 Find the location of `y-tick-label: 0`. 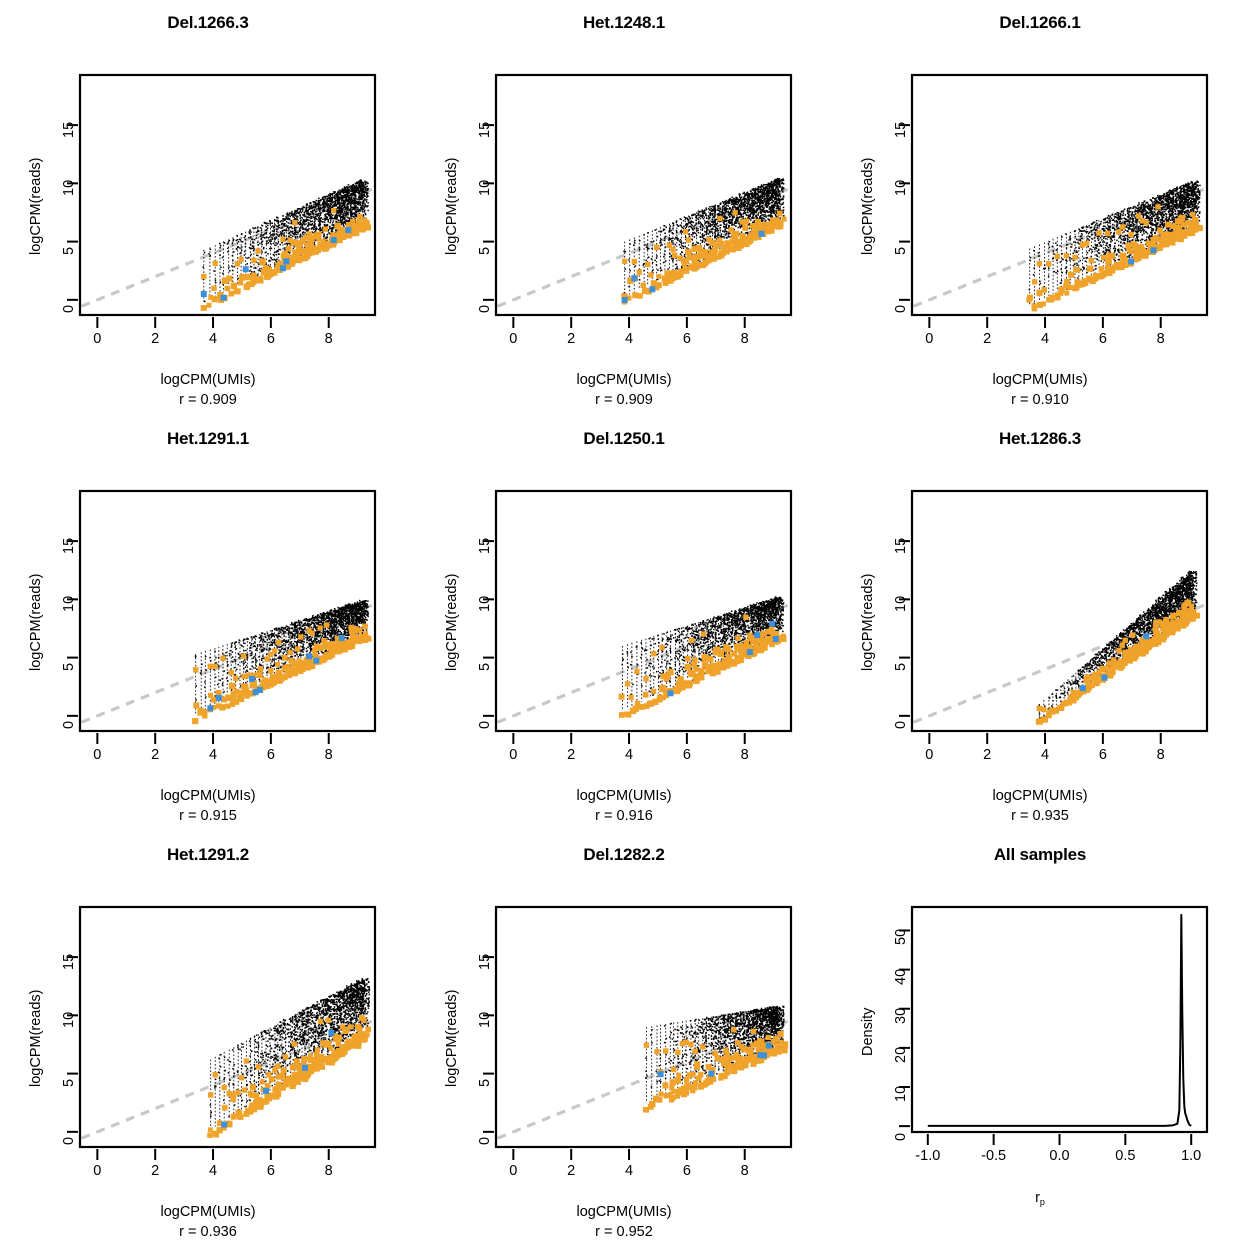

y-tick-label: 0 is located at coordinates (69, 308).